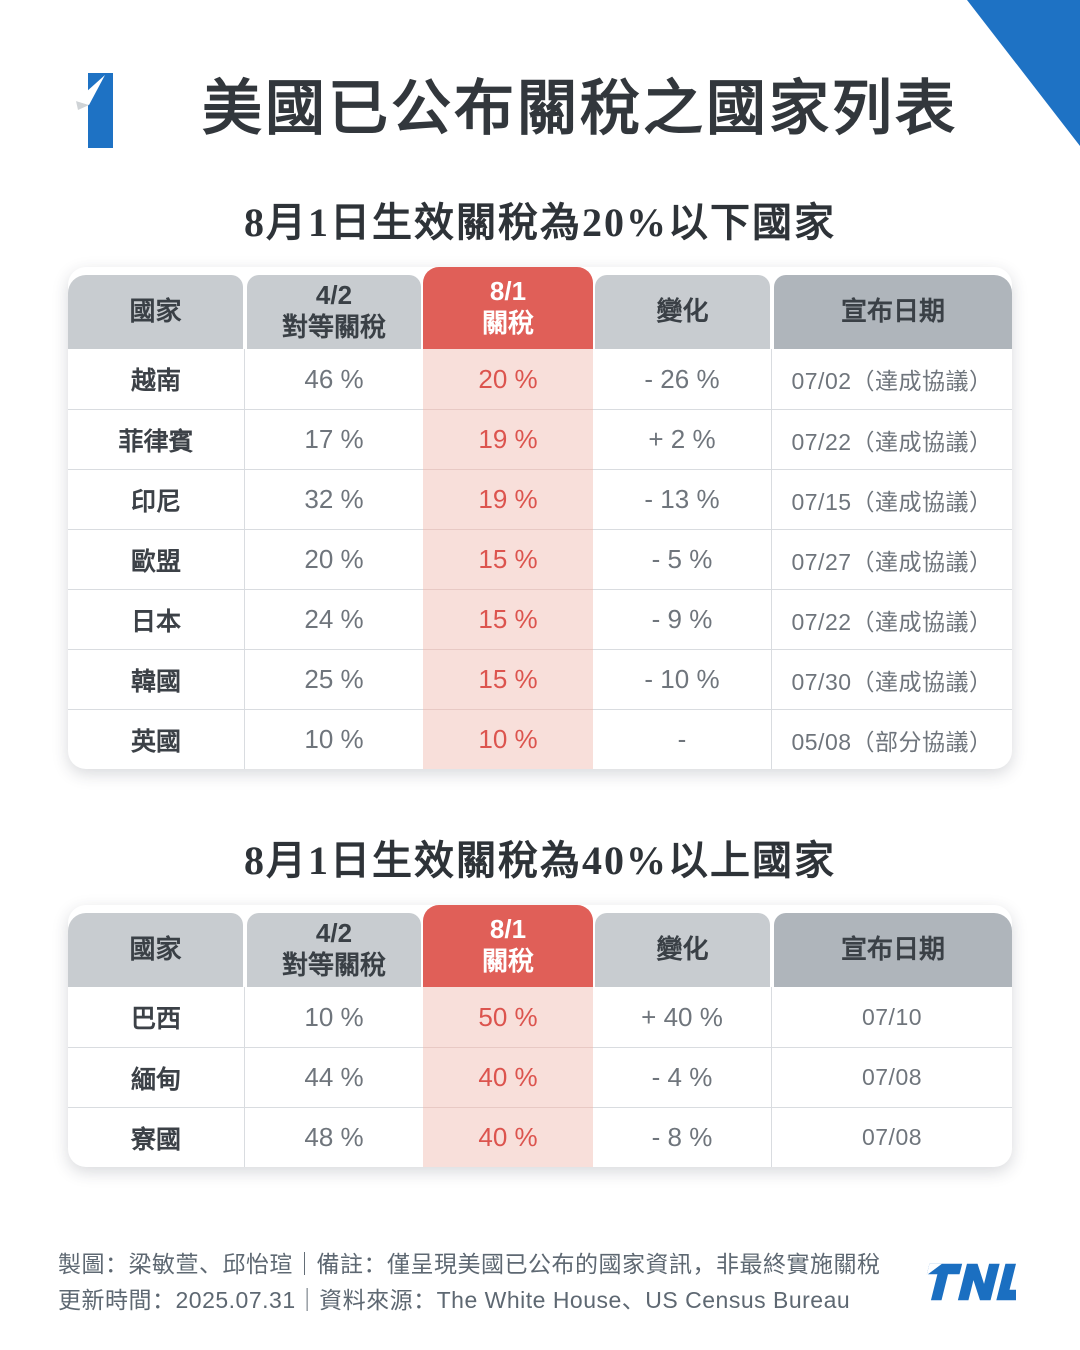 Image resolution: width=1080 pixels, height=1350 pixels. I want to click on numeral-1-icon, so click(94, 110).